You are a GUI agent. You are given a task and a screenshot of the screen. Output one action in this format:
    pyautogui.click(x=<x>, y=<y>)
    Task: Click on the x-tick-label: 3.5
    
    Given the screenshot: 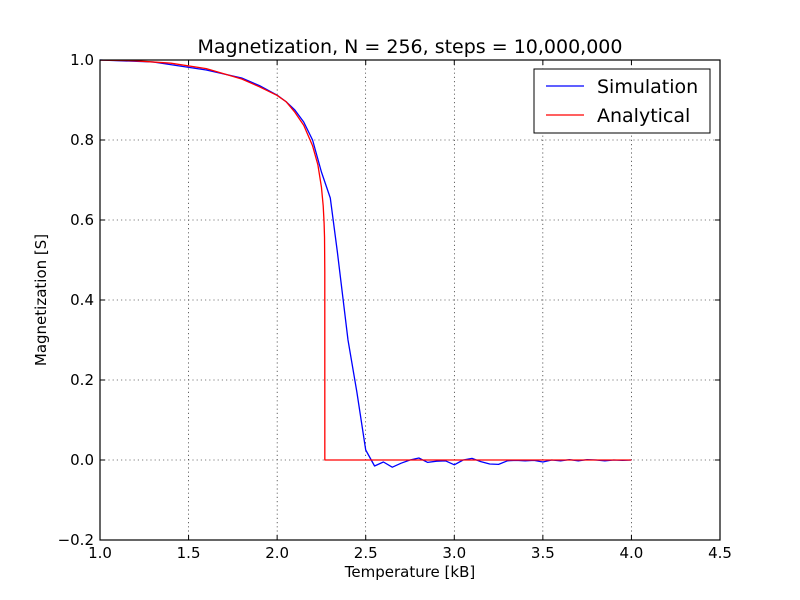 What is the action you would take?
    pyautogui.click(x=543, y=553)
    